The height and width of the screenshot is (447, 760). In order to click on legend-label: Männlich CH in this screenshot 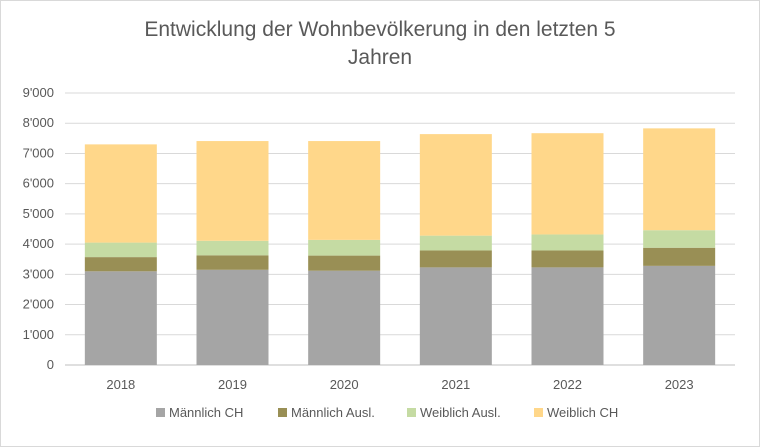, I will do `click(206, 412)`.